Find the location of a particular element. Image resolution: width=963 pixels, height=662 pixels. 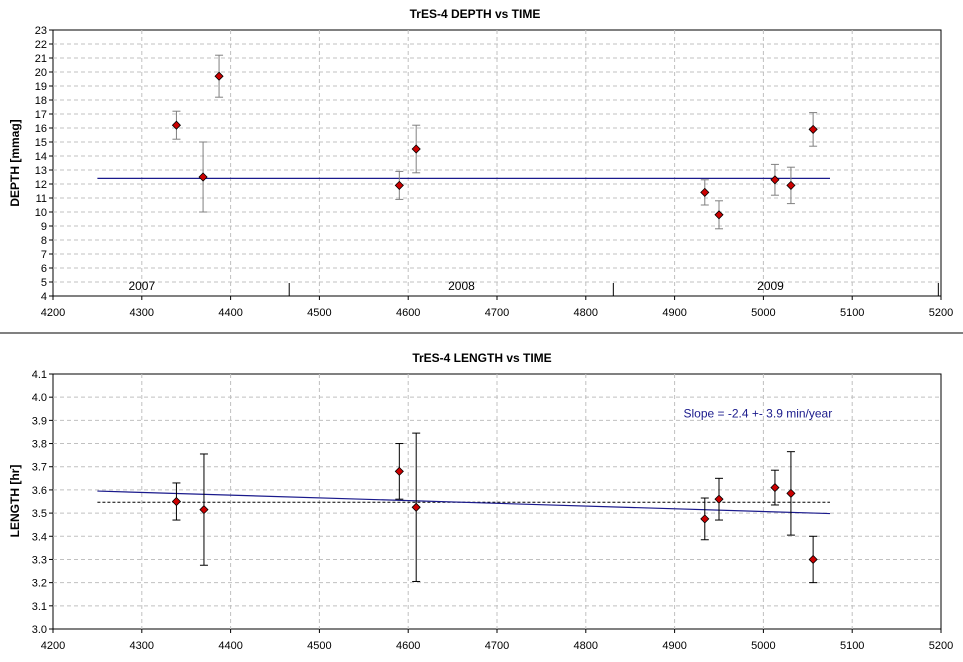

y-tick-label: 4 is located at coordinates (44, 297).